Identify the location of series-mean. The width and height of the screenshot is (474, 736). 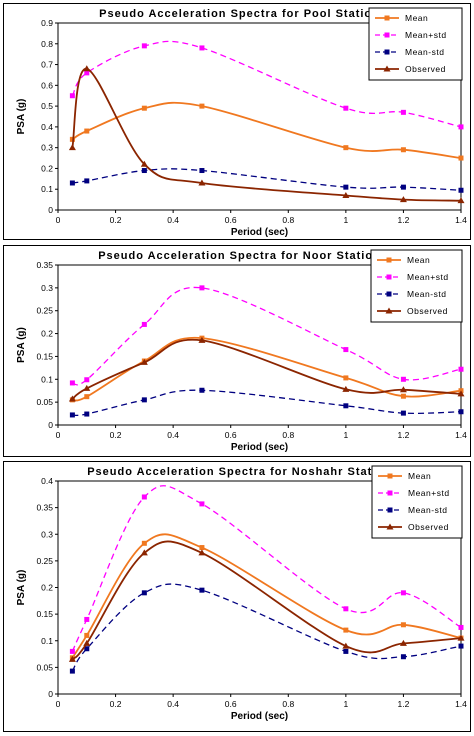
(266, 597).